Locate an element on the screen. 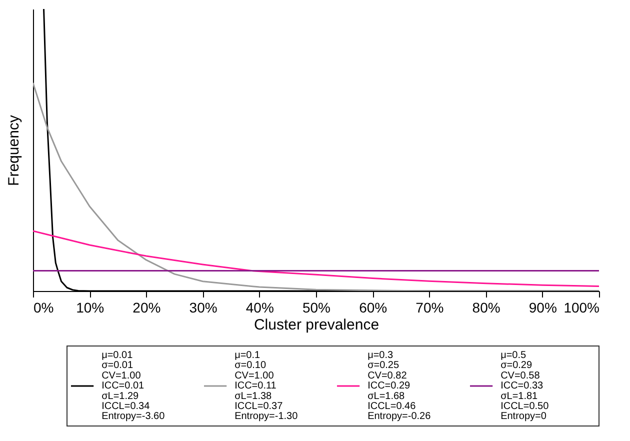 This screenshot has width=630, height=441. x-tick-label: 0% is located at coordinates (44, 308).